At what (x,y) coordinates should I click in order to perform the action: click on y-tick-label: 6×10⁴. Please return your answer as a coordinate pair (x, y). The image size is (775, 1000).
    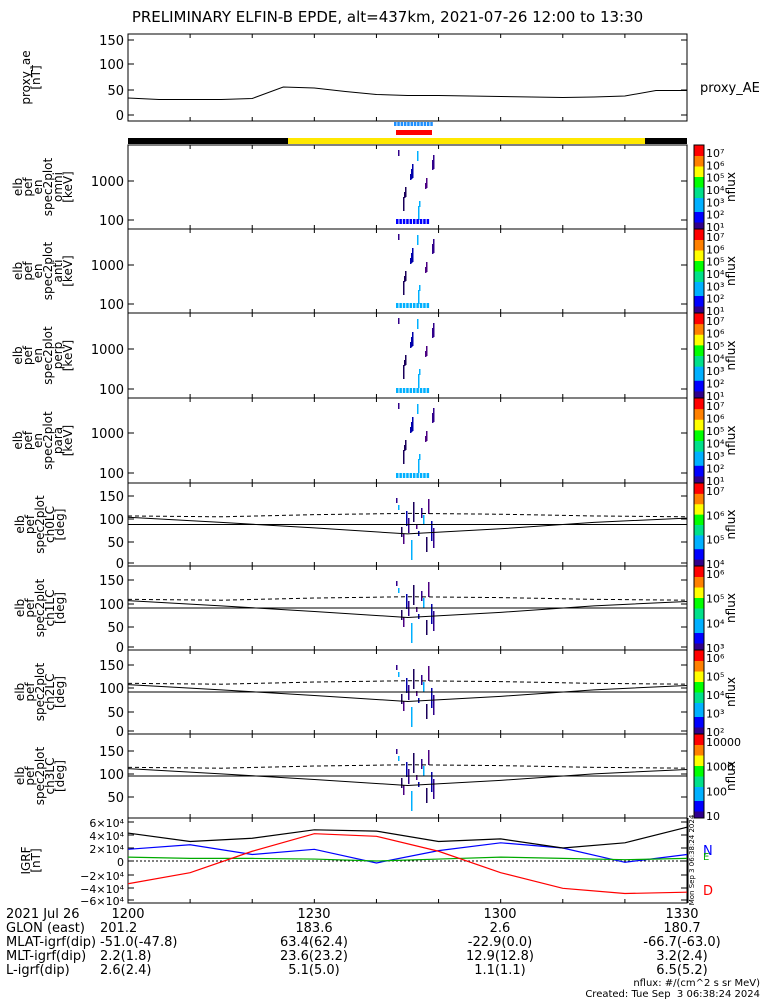
    Looking at the image, I should click on (106, 823).